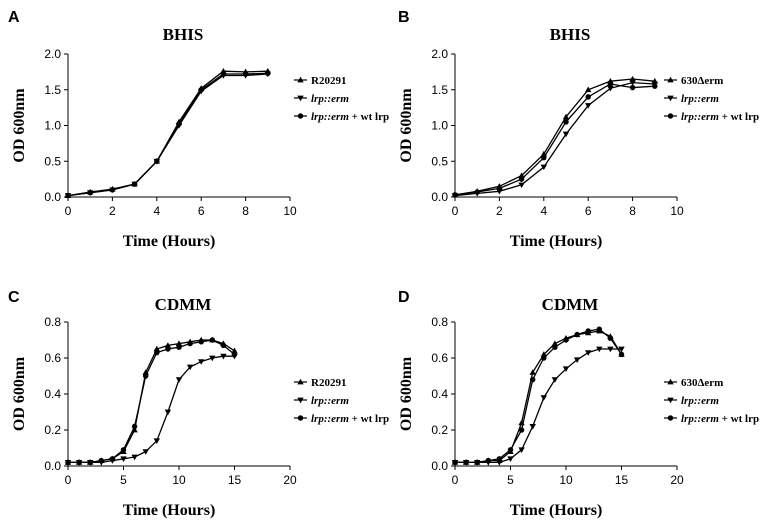  What do you see at coordinates (320, 383) in the screenshot?
I see `panel-c-legend-item: R20291` at bounding box center [320, 383].